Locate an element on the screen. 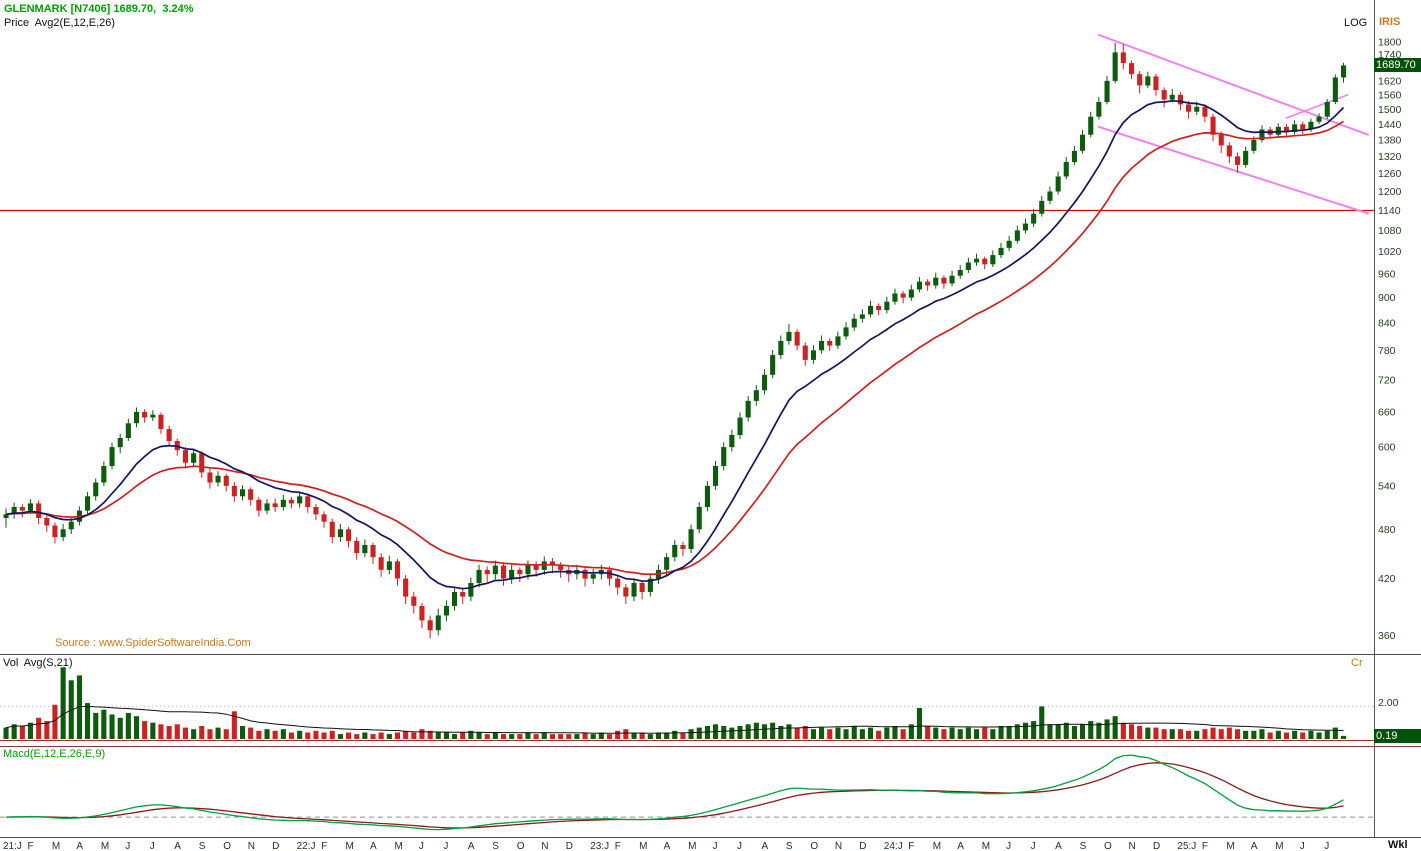  price-axis-tick: 1560 is located at coordinates (1390, 95).